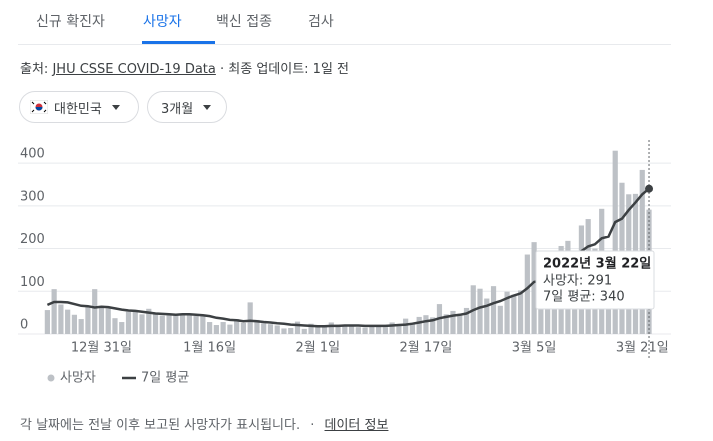 Image resolution: width=713 pixels, height=441 pixels. I want to click on active-tab-indicator, so click(178, 42).